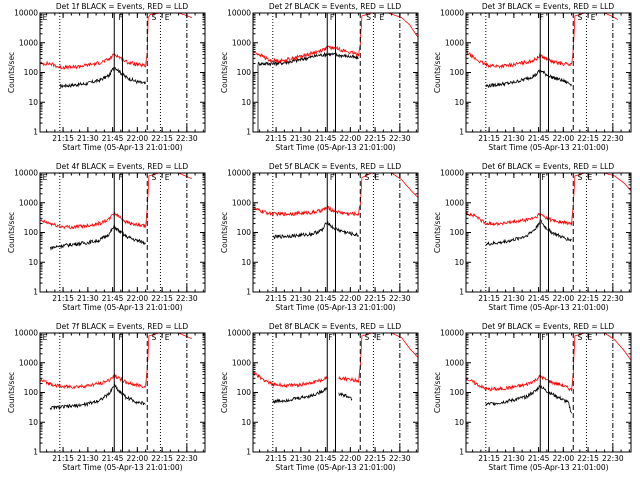 This screenshot has height=480, width=640. What do you see at coordinates (335, 6) in the screenshot?
I see `chart-title: Det 2f BLACK = Events, RED = LLD` at bounding box center [335, 6].